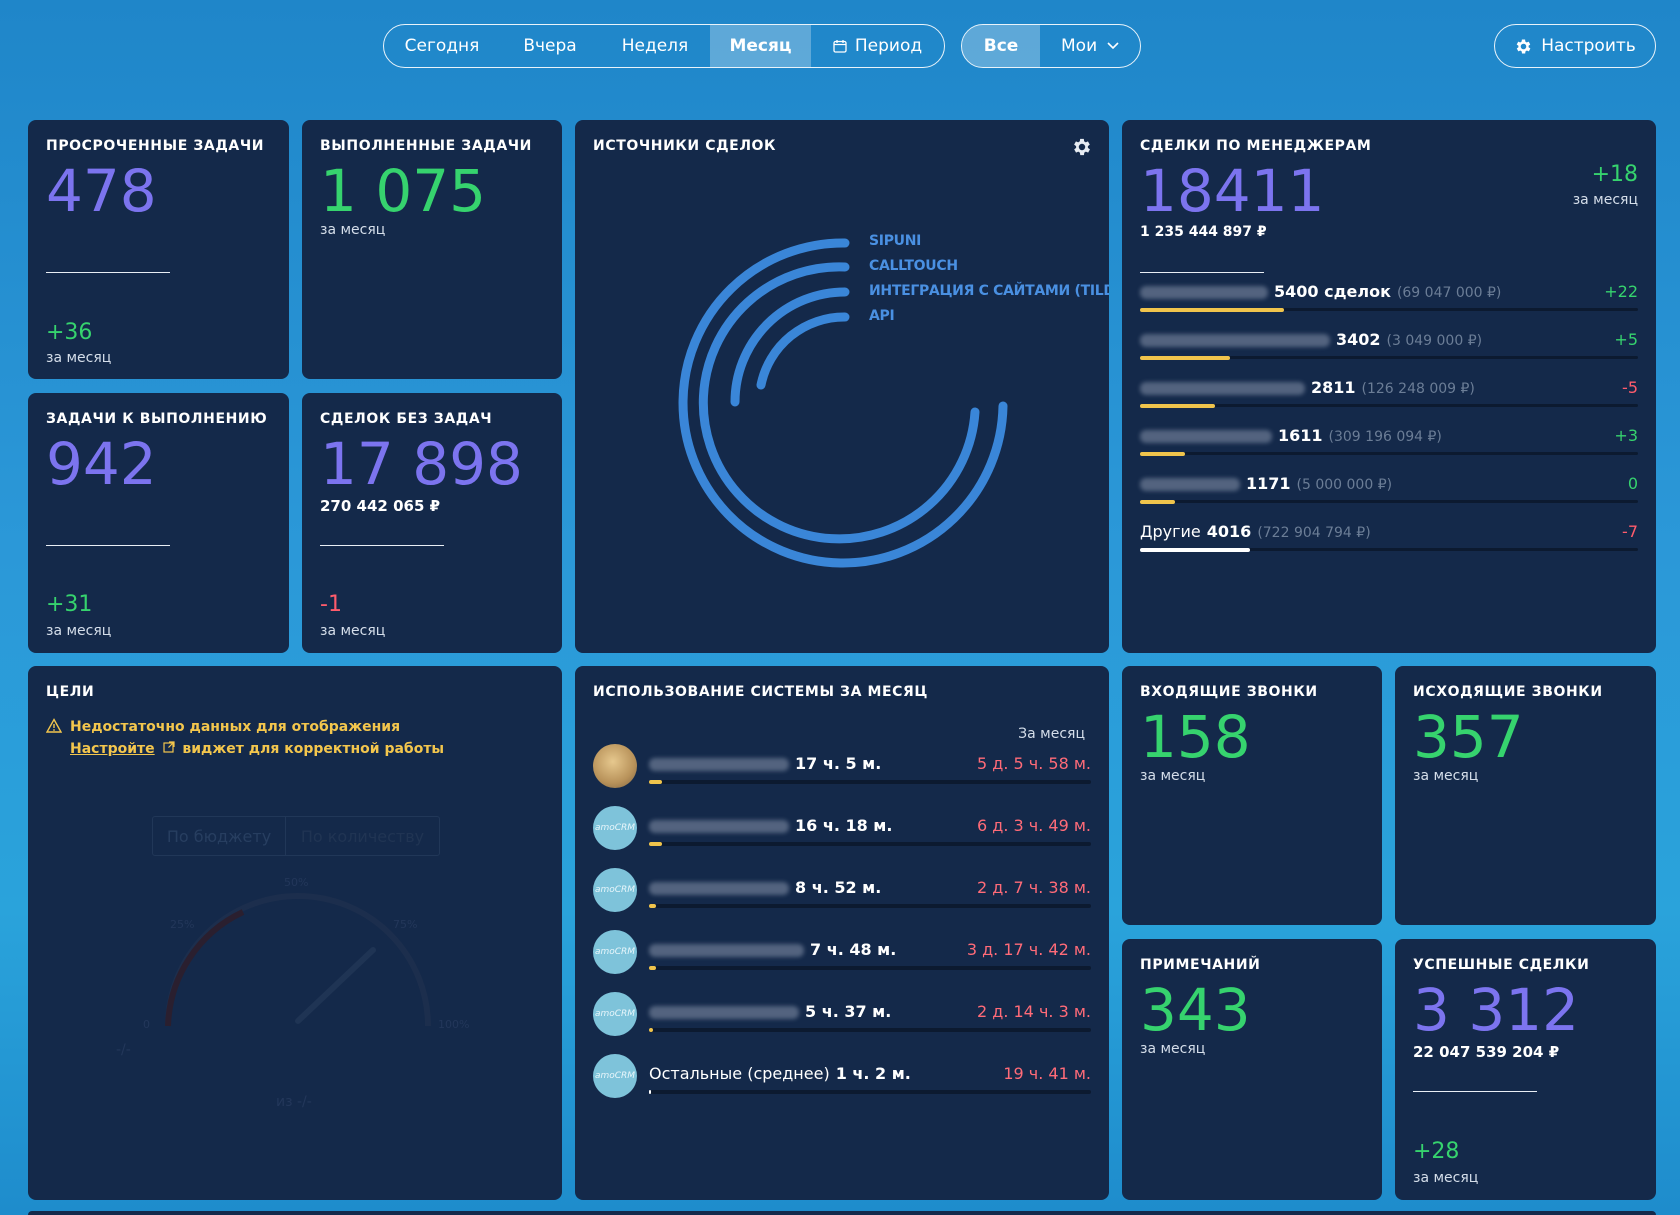 This screenshot has width=1680, height=1215. What do you see at coordinates (1034, 825) in the screenshot?
I see `usage-value: 6 д. 3 ч. 49 м.` at bounding box center [1034, 825].